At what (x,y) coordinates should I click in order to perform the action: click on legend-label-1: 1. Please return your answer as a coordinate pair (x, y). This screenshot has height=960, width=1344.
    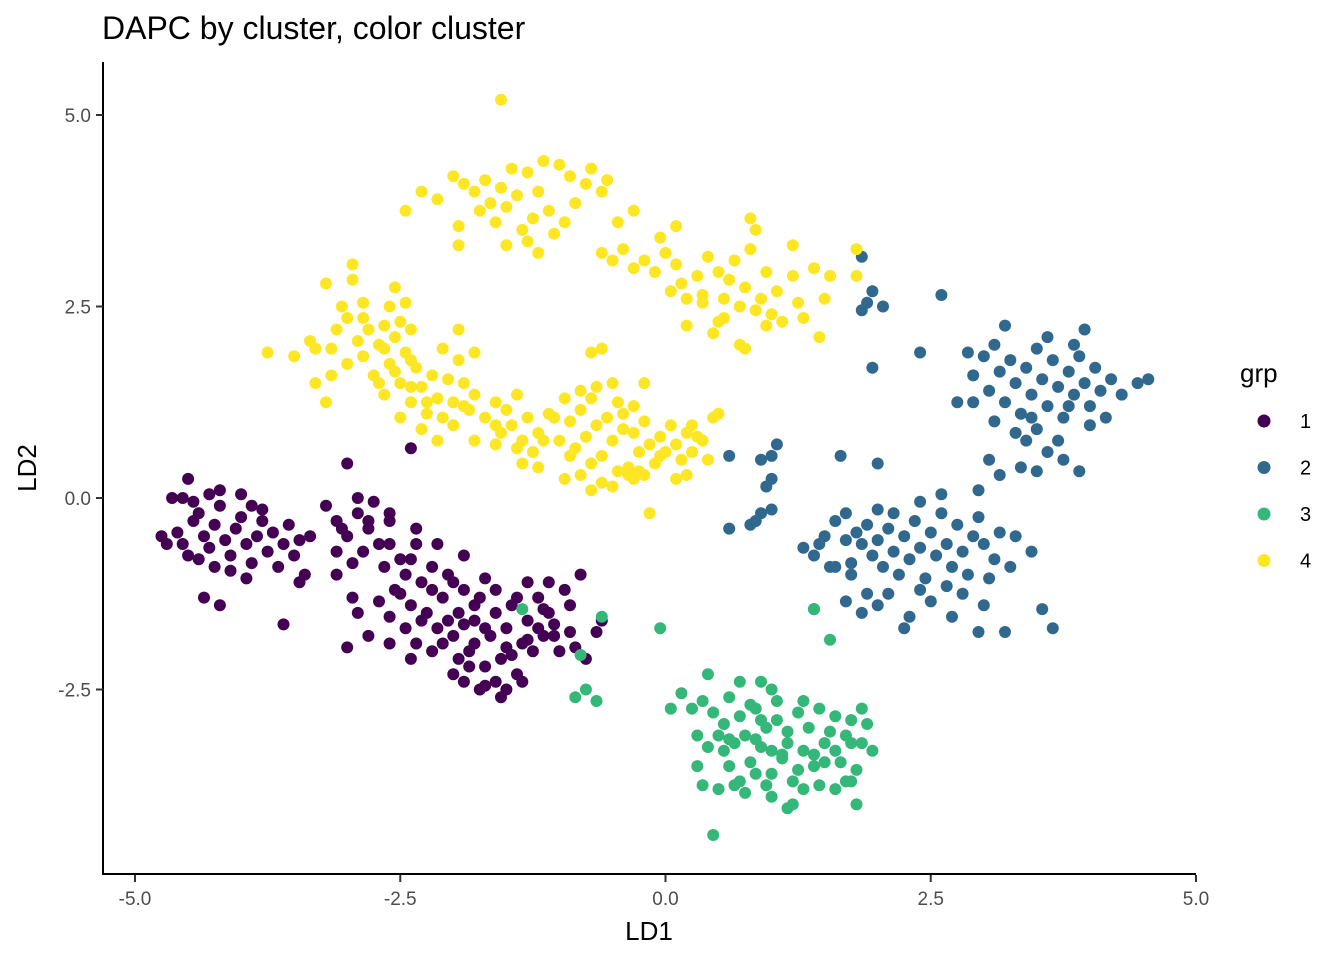
    Looking at the image, I should click on (1305, 422).